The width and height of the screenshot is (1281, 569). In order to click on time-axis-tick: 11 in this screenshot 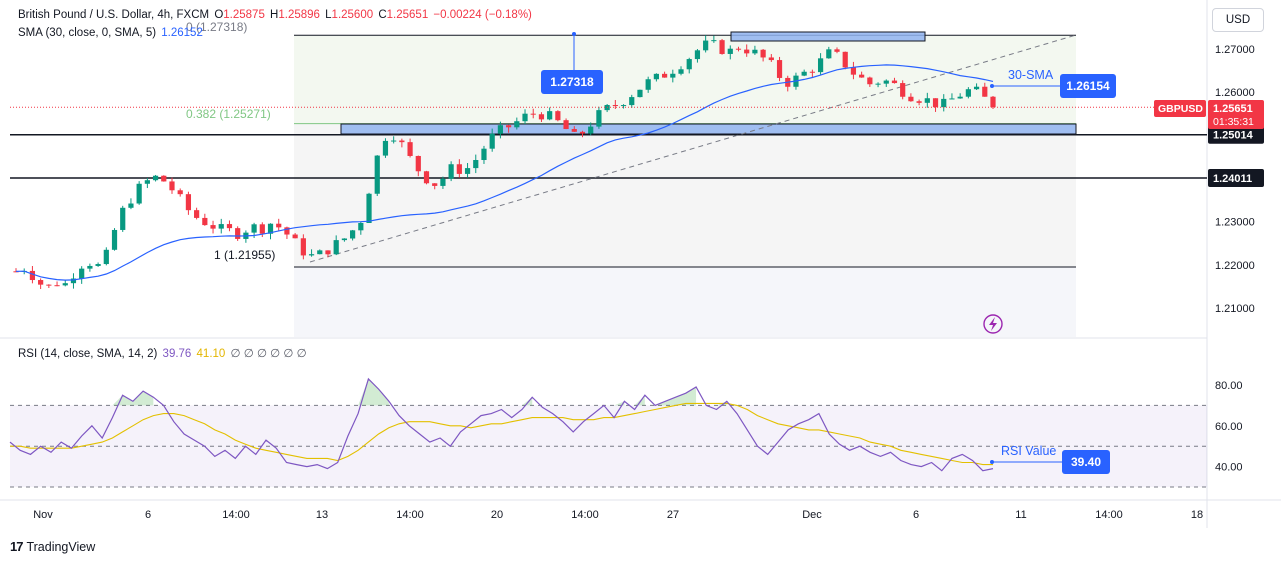, I will do `click(1020, 515)`.